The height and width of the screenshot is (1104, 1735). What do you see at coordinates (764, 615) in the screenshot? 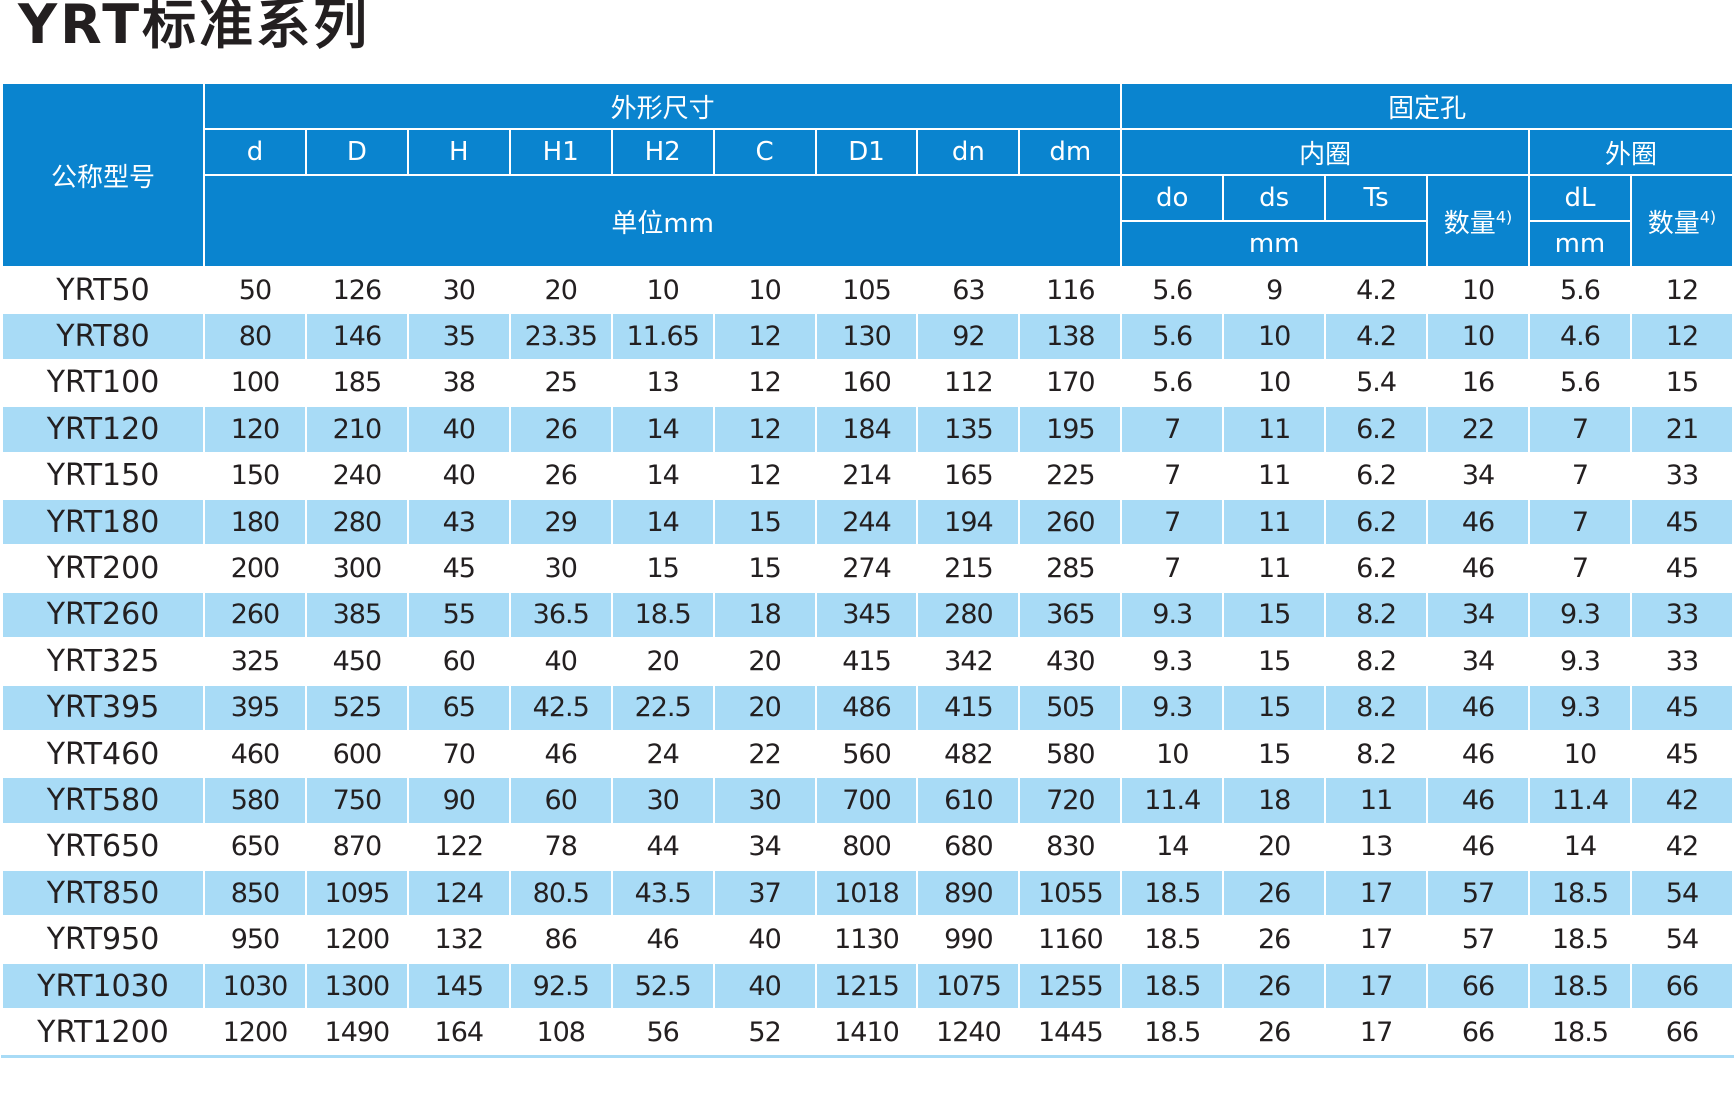
I see `value-cell: 18` at bounding box center [764, 615].